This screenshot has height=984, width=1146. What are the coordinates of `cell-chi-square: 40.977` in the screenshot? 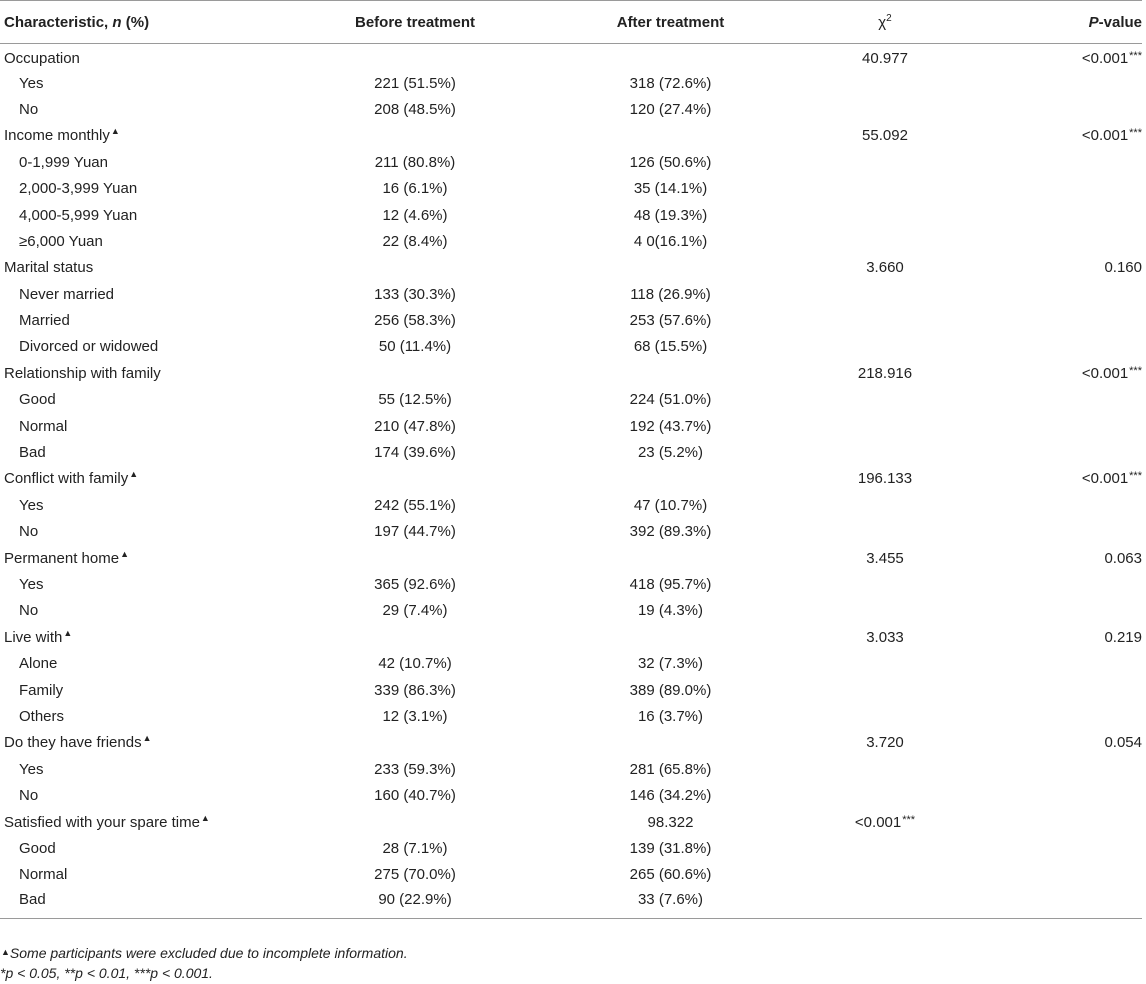 It's located at (900, 57).